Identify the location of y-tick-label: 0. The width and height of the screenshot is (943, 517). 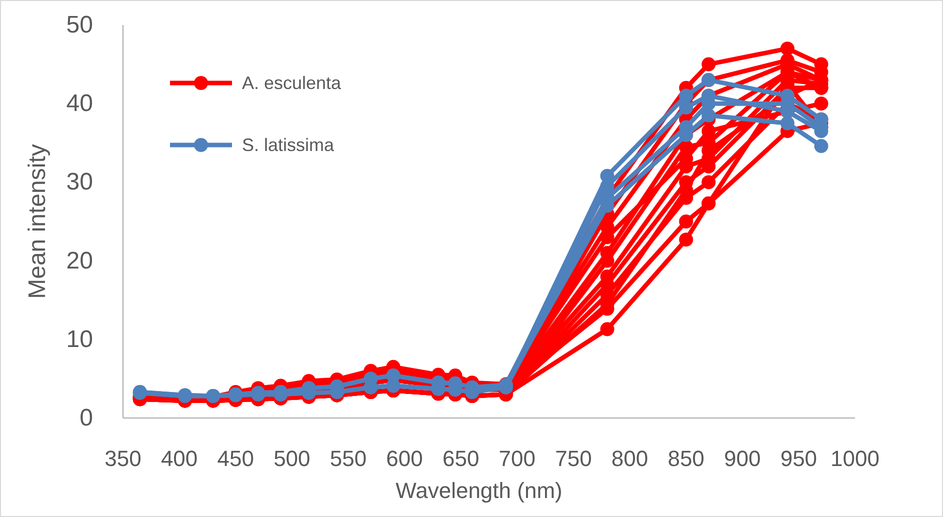
(86, 418).